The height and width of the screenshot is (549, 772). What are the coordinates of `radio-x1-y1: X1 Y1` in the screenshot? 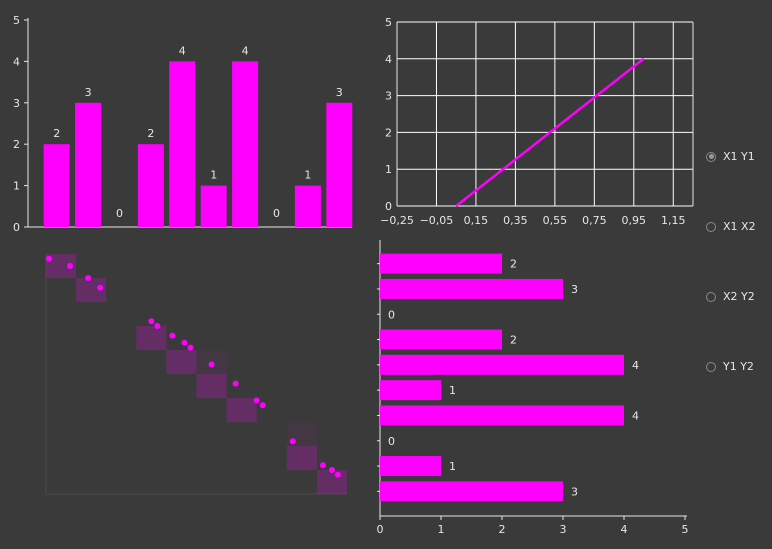 It's located at (730, 156).